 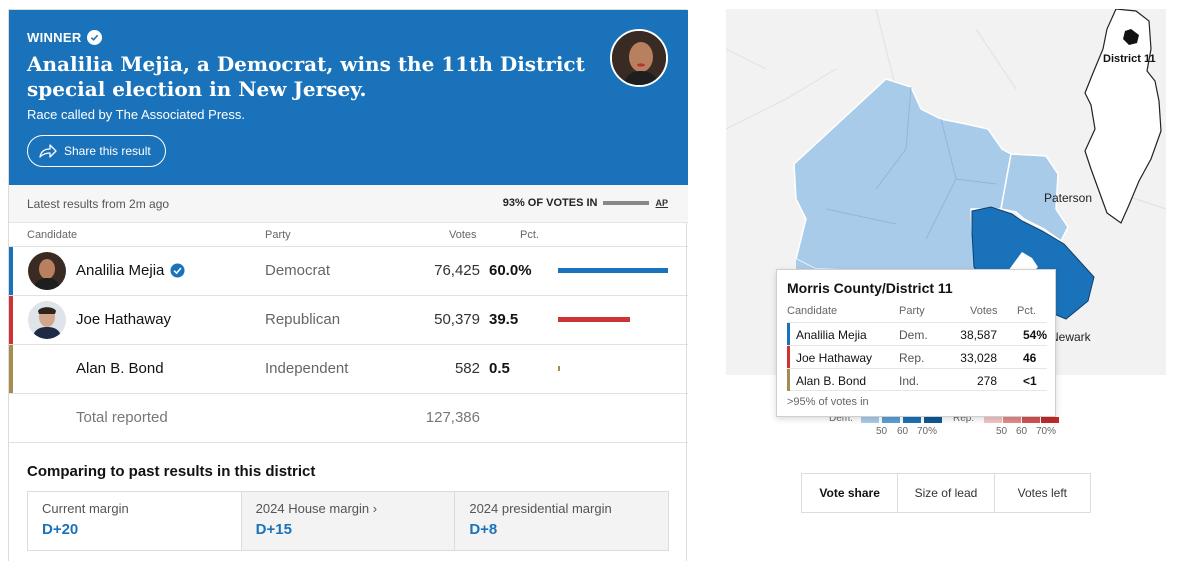 What do you see at coordinates (120, 270) in the screenshot?
I see `candidate-name-text: Analilia Mejia` at bounding box center [120, 270].